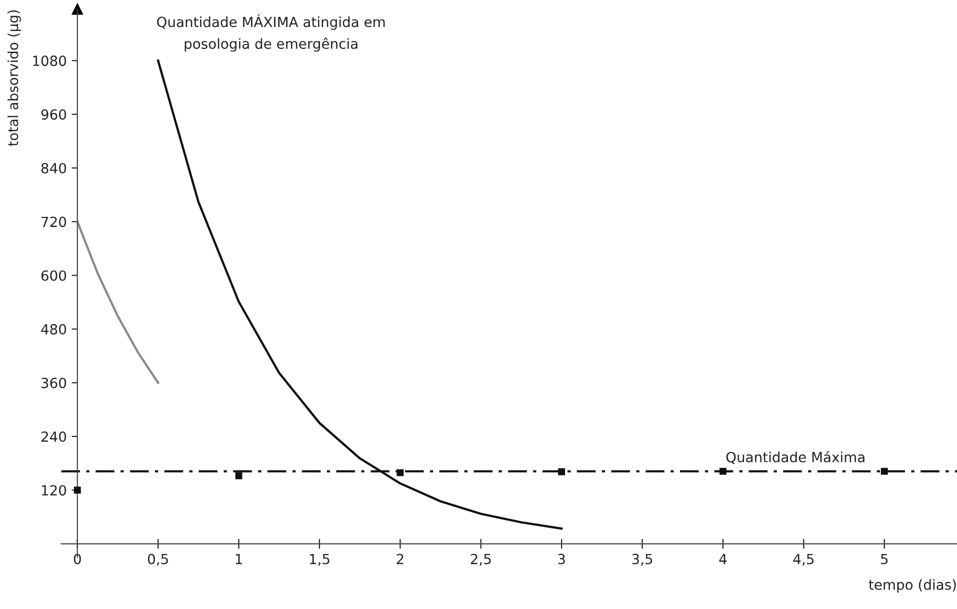  I want to click on line-series, so click(118, 302).